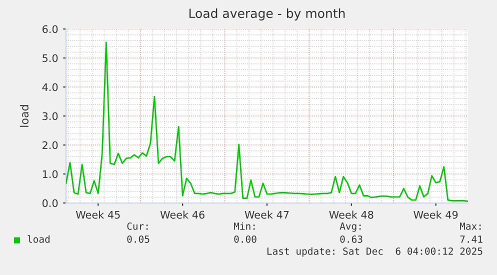 The height and width of the screenshot is (275, 497). What do you see at coordinates (98, 214) in the screenshot?
I see `x-tick-label: Week 45` at bounding box center [98, 214].